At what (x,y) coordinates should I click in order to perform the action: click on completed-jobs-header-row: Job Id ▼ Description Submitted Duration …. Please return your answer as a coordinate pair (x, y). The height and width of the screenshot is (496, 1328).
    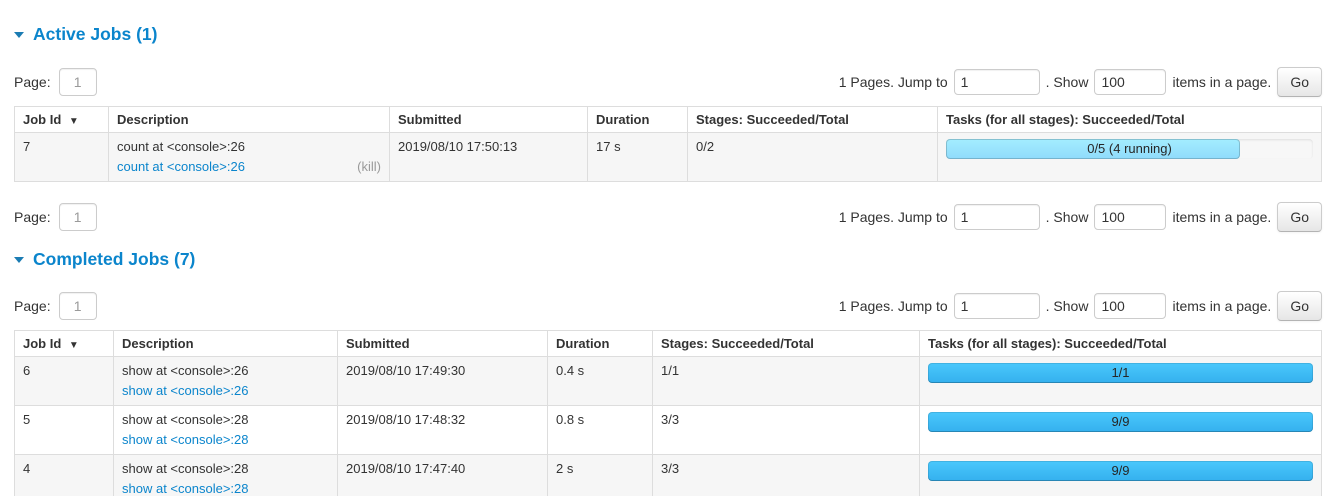
    Looking at the image, I should click on (668, 343).